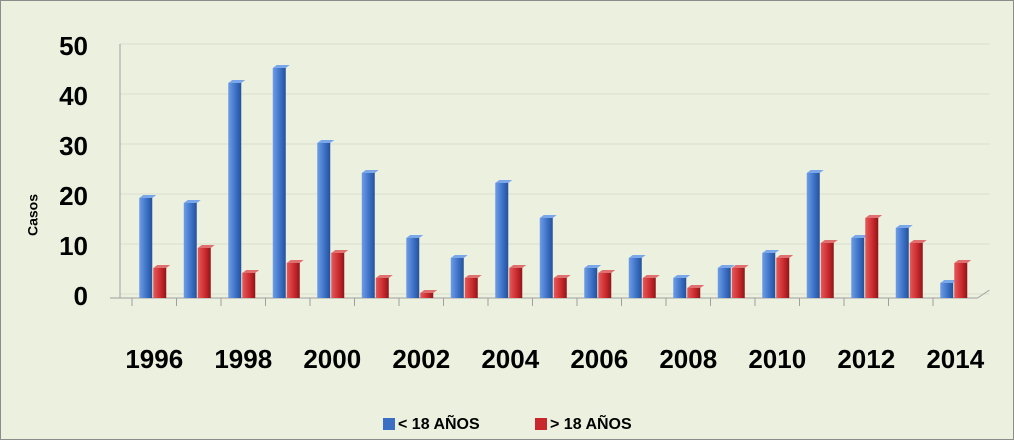  What do you see at coordinates (688, 359) in the screenshot?
I see `x-tick-label: 2008` at bounding box center [688, 359].